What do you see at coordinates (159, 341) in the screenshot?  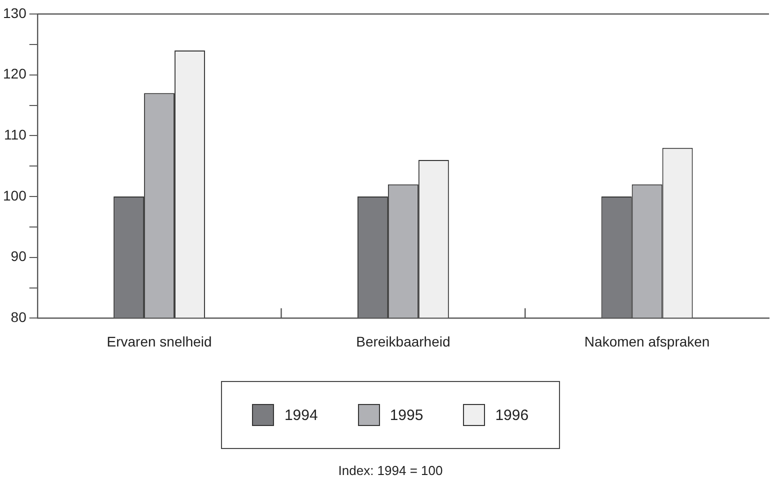 I see `x-tick-label: Ervaren snelheid` at bounding box center [159, 341].